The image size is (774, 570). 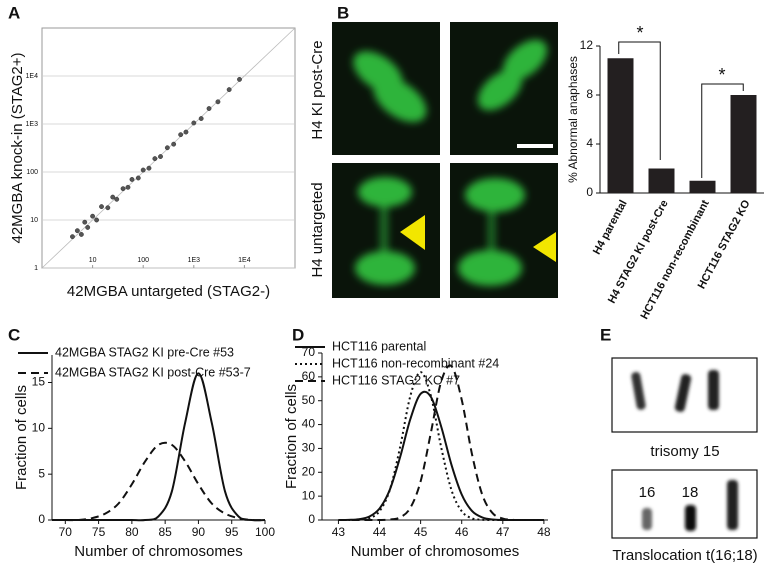 What do you see at coordinates (132, 532) in the screenshot?
I see `x-tick-label: 80` at bounding box center [132, 532].